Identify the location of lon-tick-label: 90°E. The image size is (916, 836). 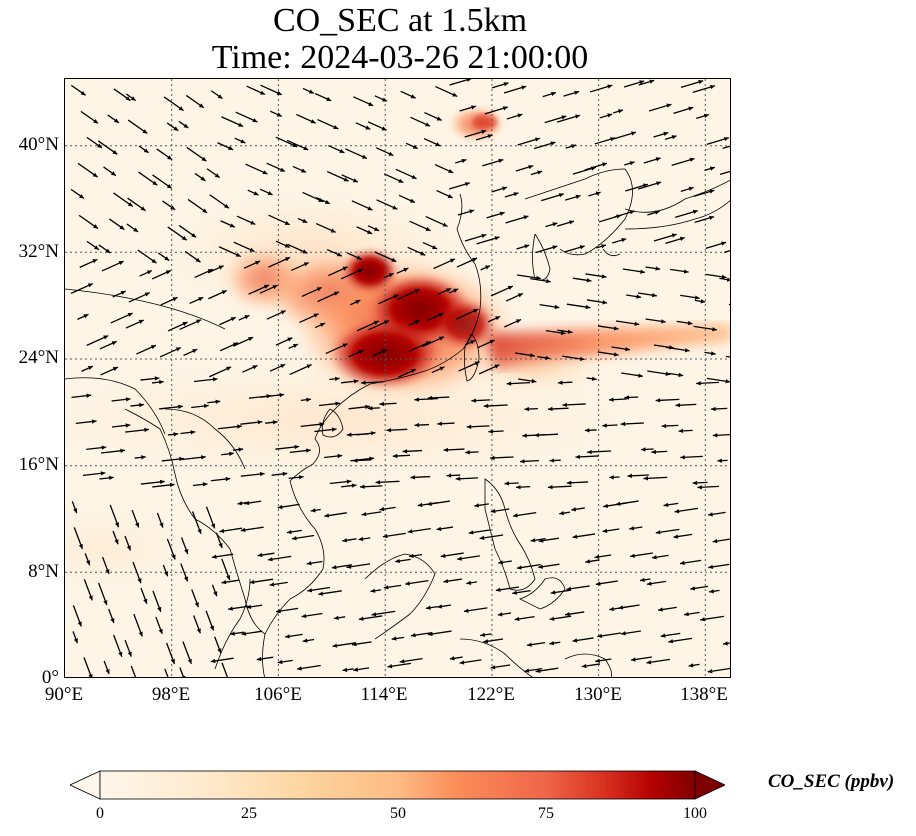
(64, 694).